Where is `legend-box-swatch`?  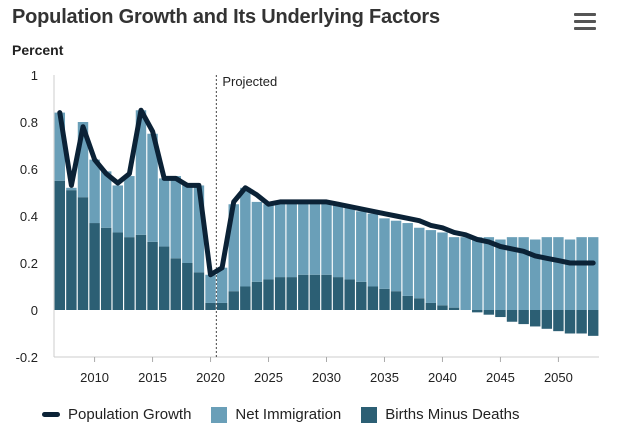 legend-box-swatch is located at coordinates (219, 414).